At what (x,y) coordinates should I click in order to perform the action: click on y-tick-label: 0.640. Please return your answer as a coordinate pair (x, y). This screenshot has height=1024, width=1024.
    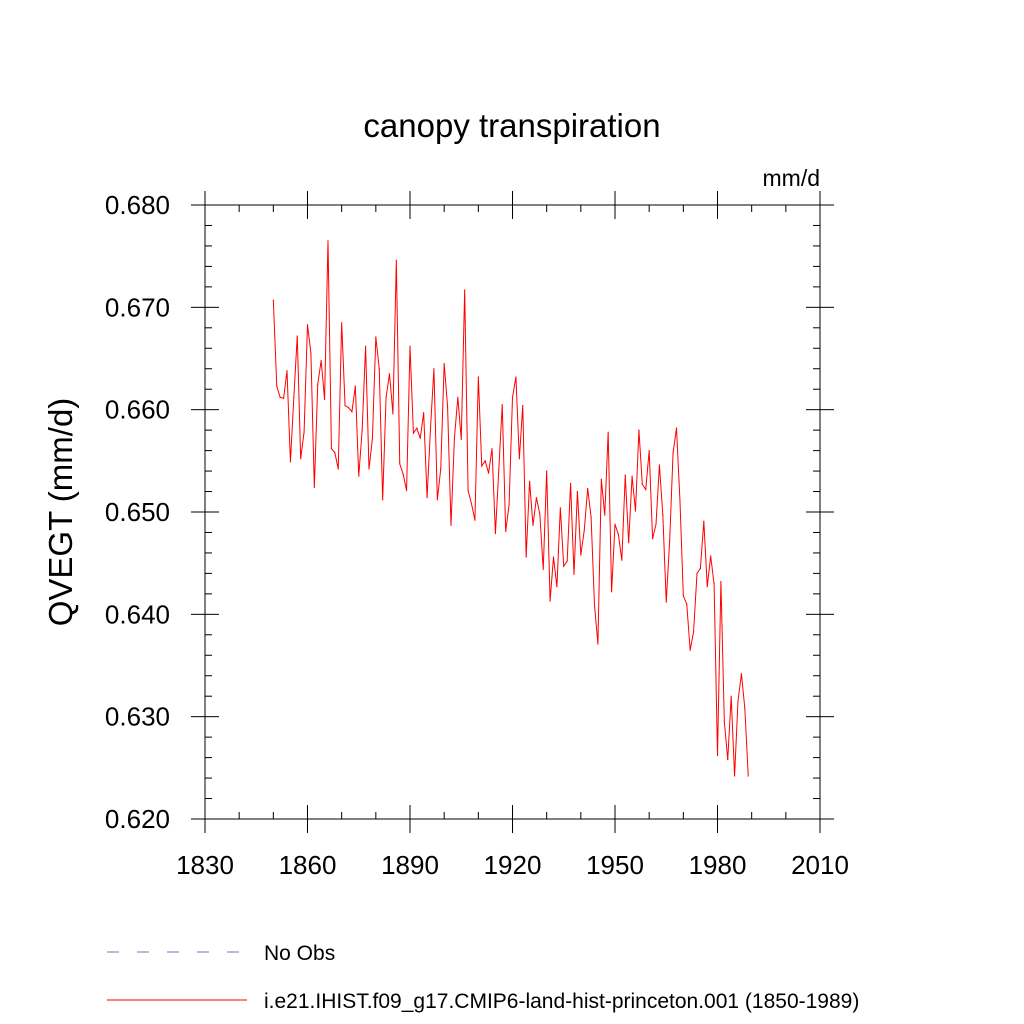
    Looking at the image, I should click on (137, 614).